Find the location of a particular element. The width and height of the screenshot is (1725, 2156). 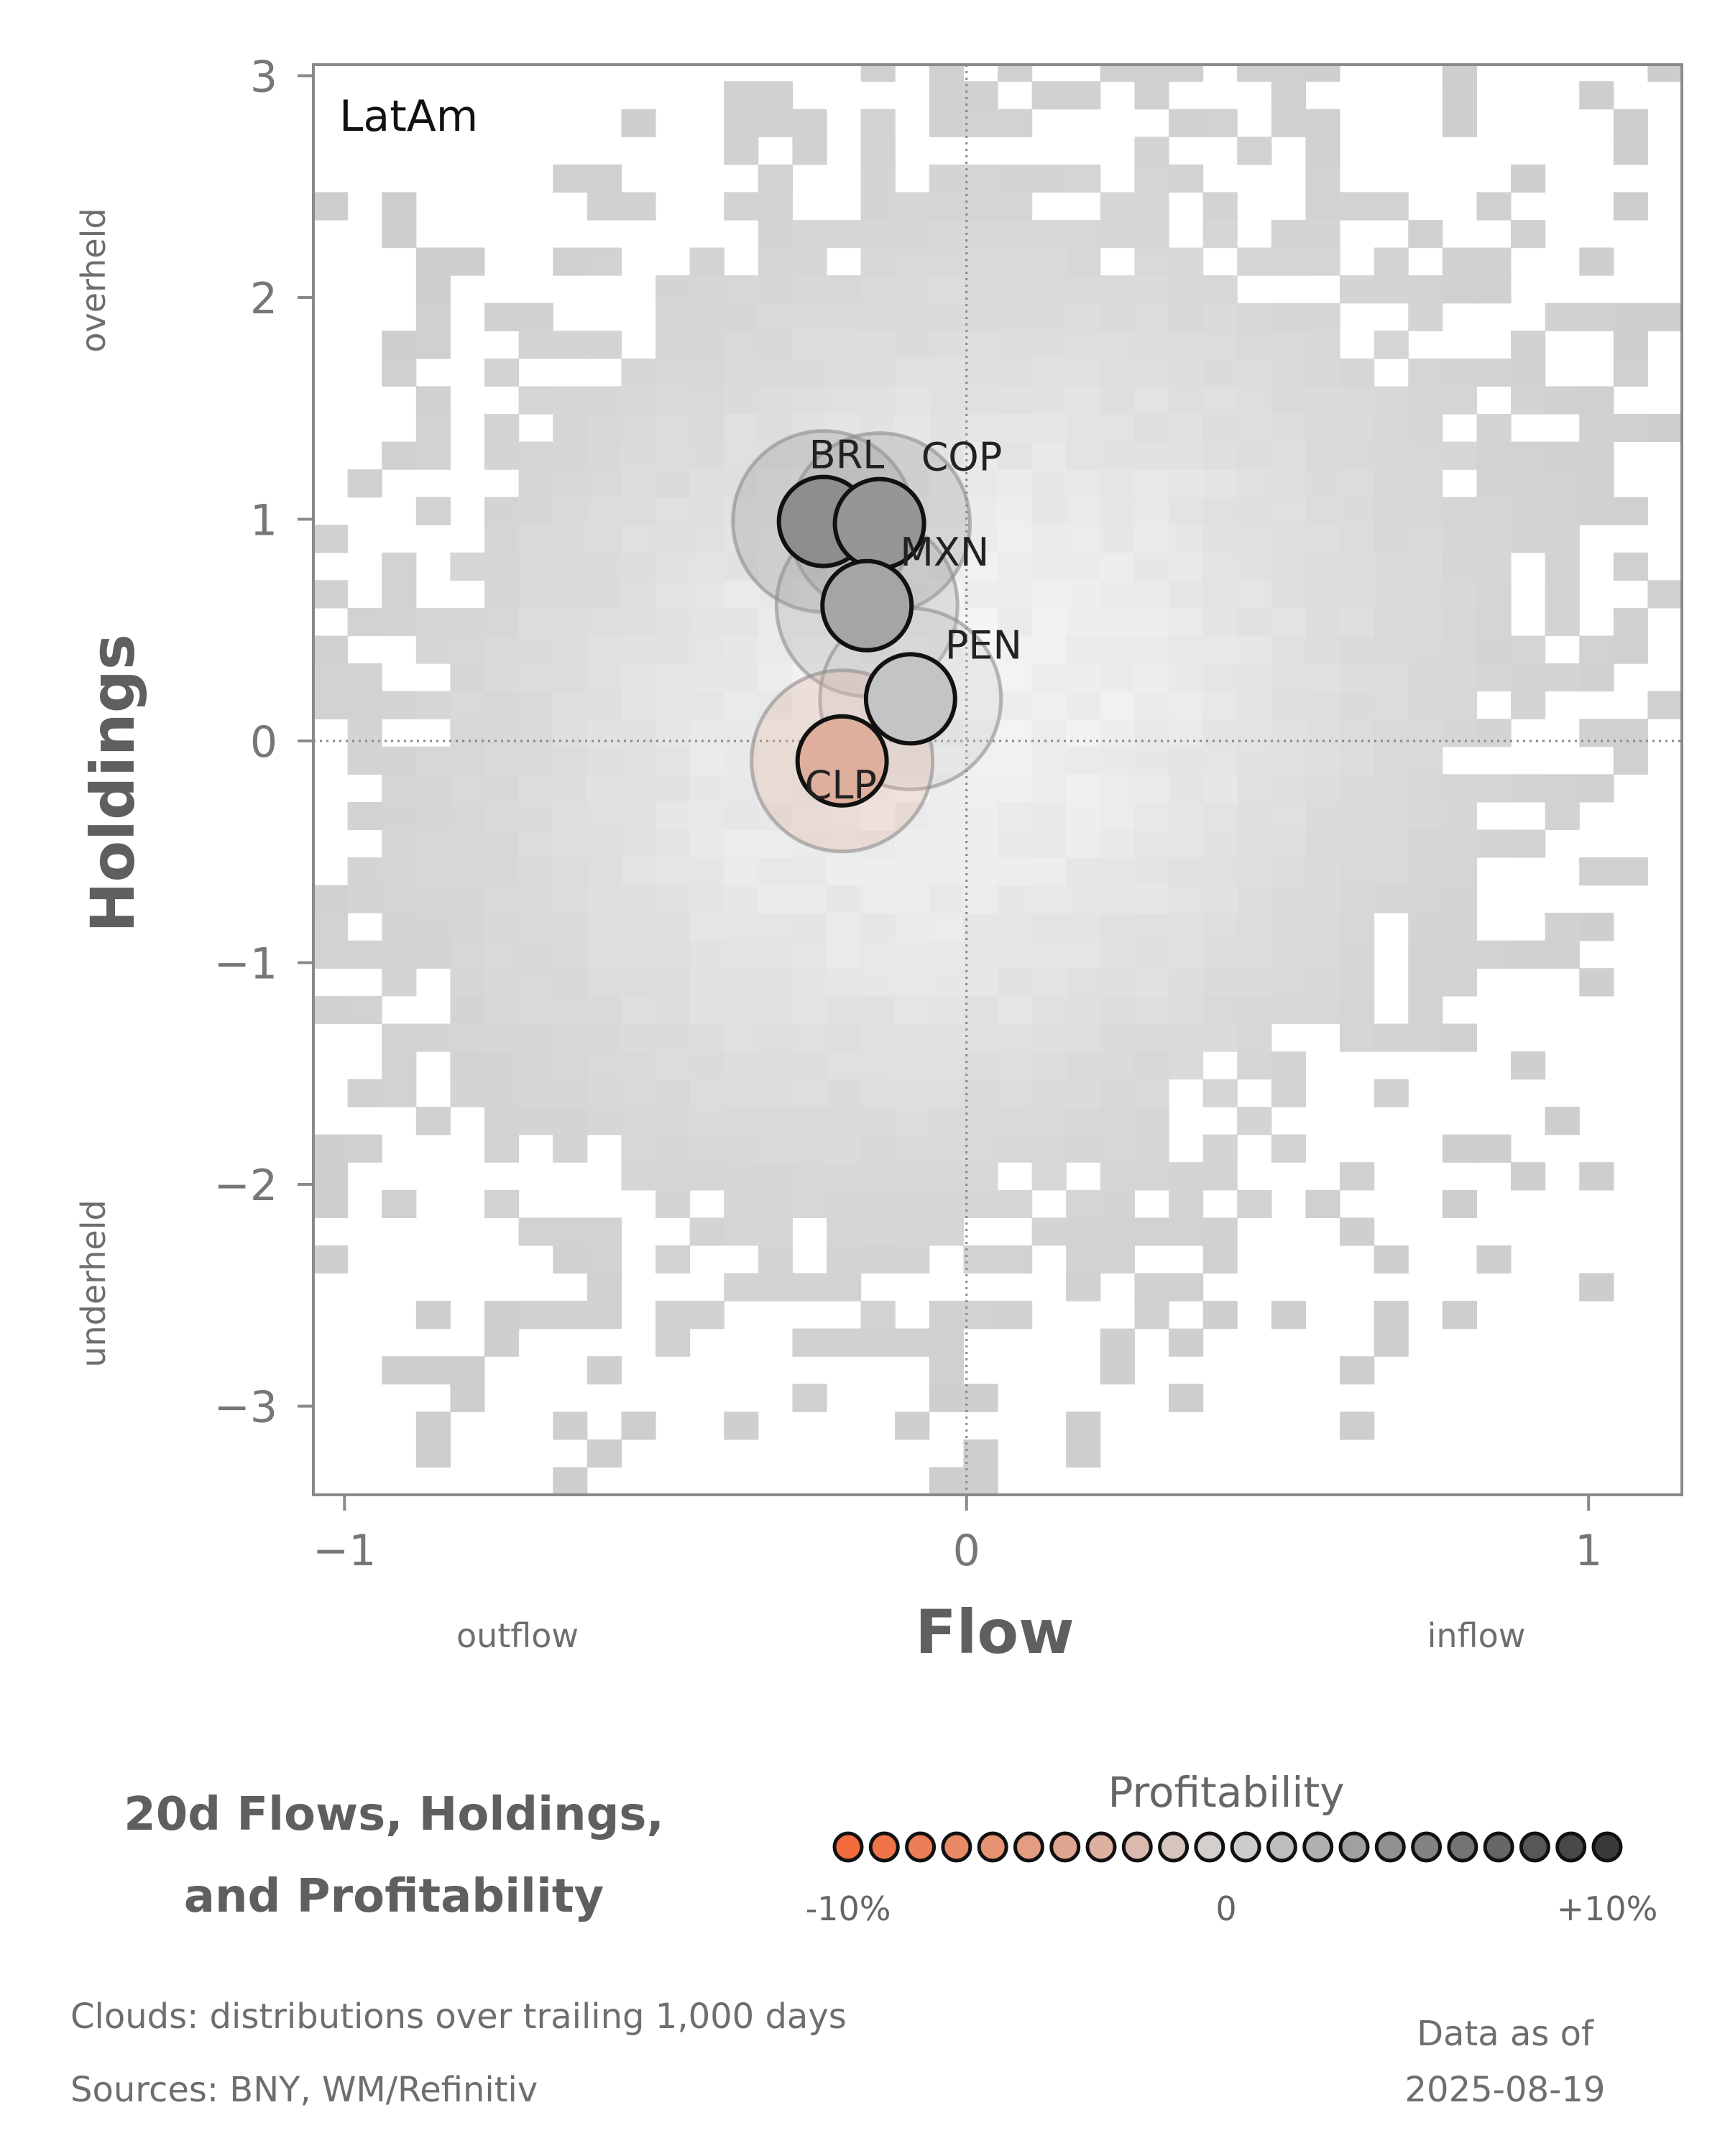

point-label-pen: PEN is located at coordinates (983, 645).